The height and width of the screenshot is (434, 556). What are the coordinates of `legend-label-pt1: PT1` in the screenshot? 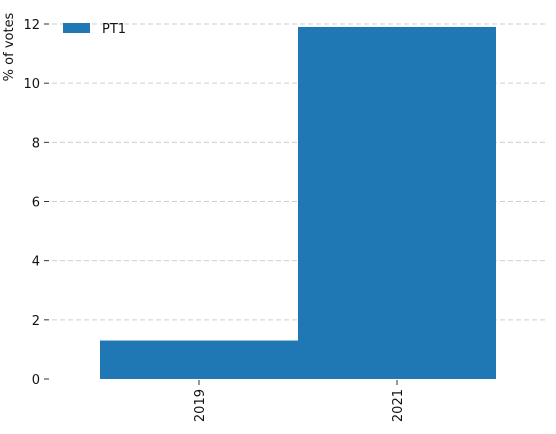 It's located at (114, 29).